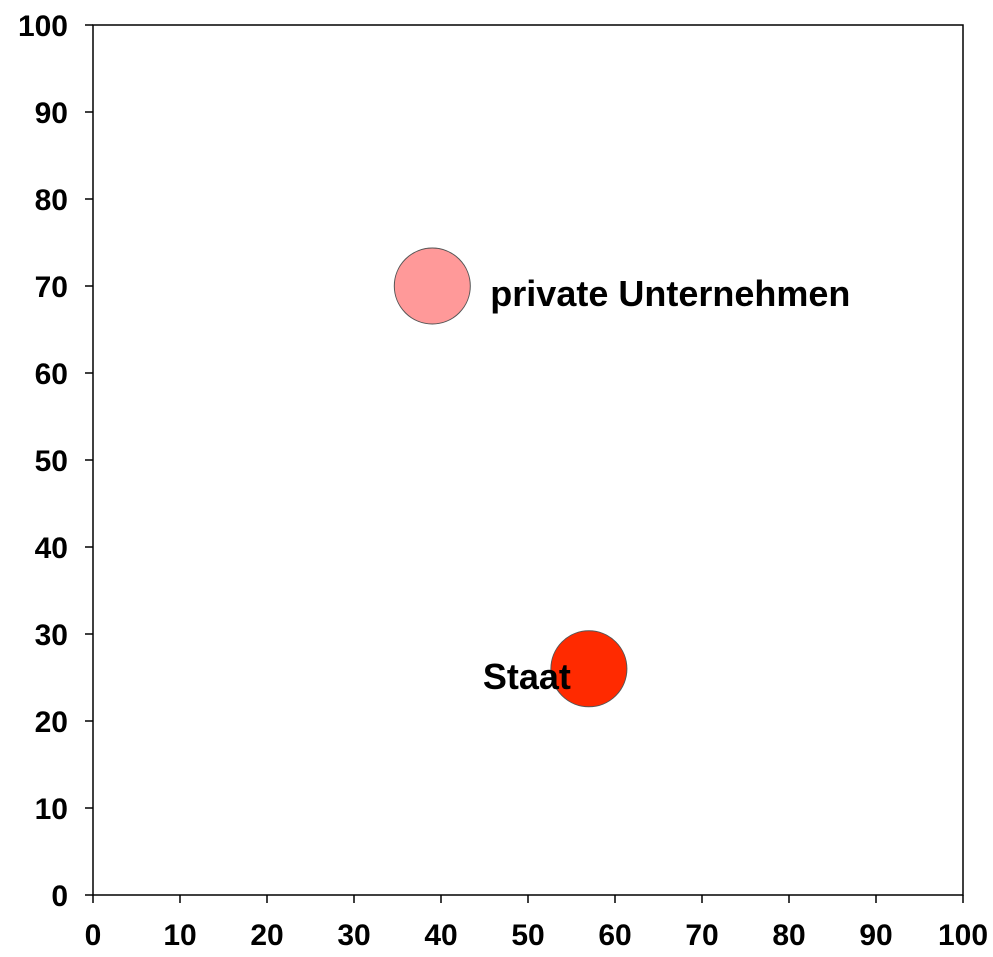 The image size is (993, 957). What do you see at coordinates (266, 935) in the screenshot?
I see `x-tick-label: 20` at bounding box center [266, 935].